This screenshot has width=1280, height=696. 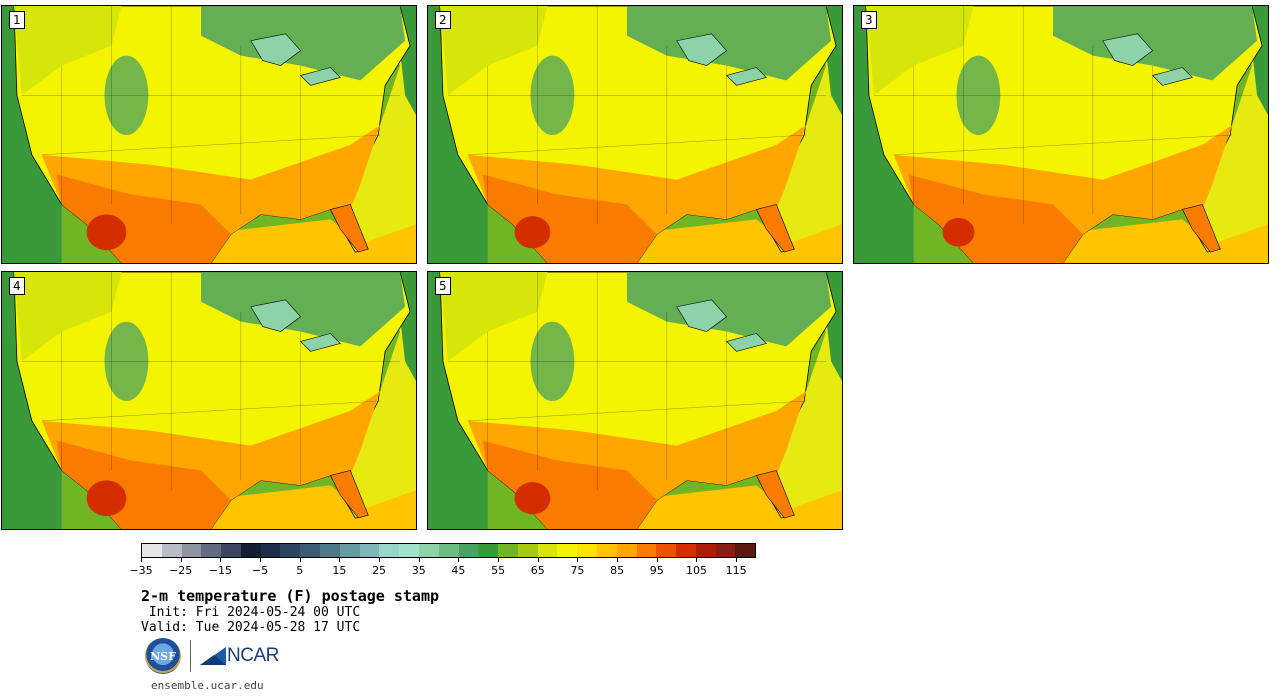 I want to click on postage-stamp-map-1: 1, so click(x=209, y=134).